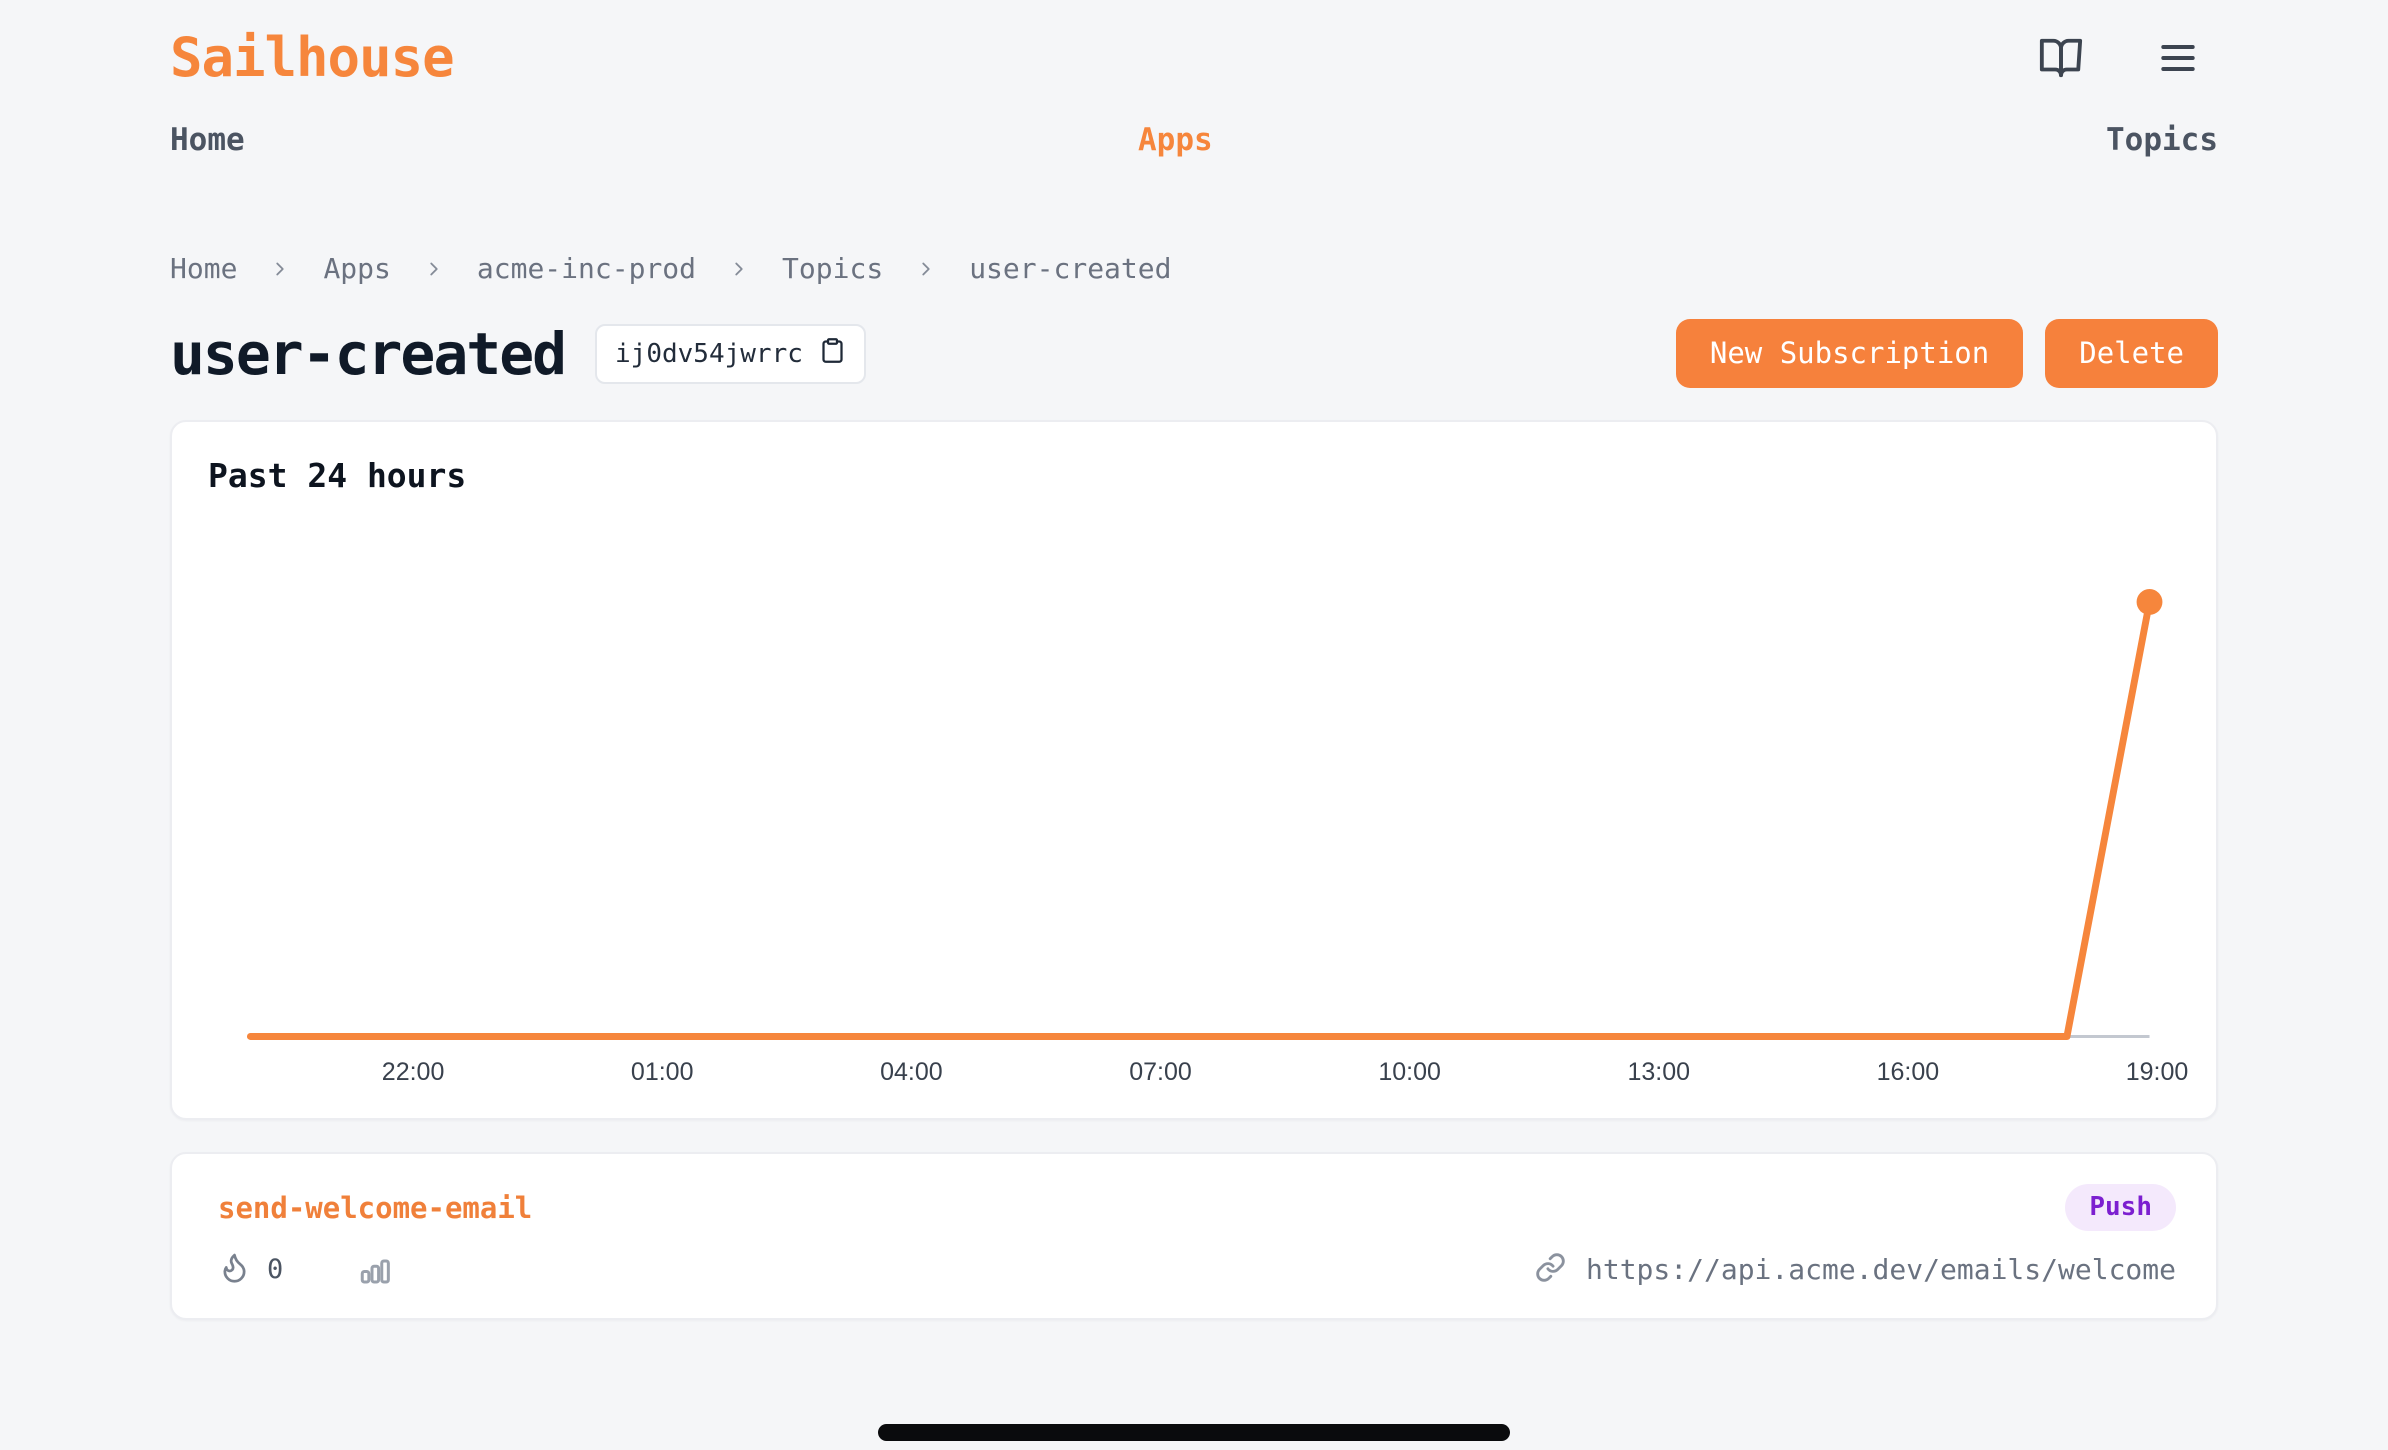  I want to click on home-indicator-bar, so click(1194, 1432).